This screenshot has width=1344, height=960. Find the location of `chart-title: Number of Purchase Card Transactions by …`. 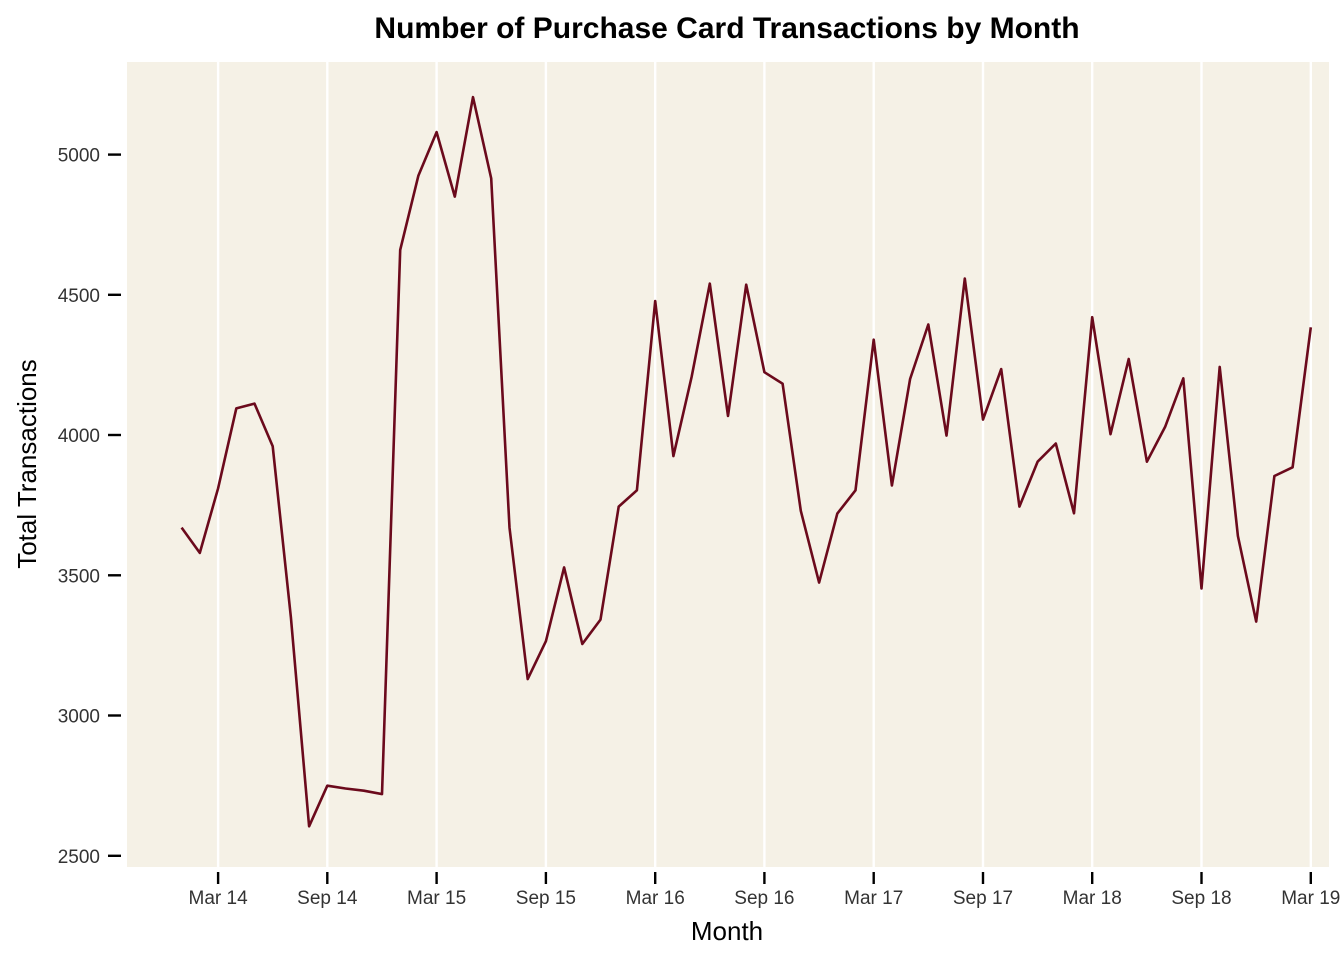

chart-title: Number of Purchase Card Transactions by … is located at coordinates (726, 28).